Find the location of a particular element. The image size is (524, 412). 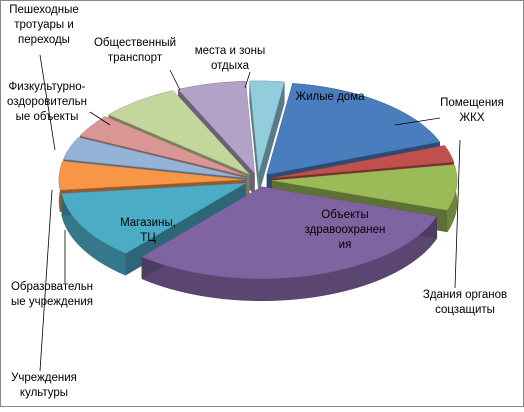

slice-label: Общественный транспорт is located at coordinates (135, 50).